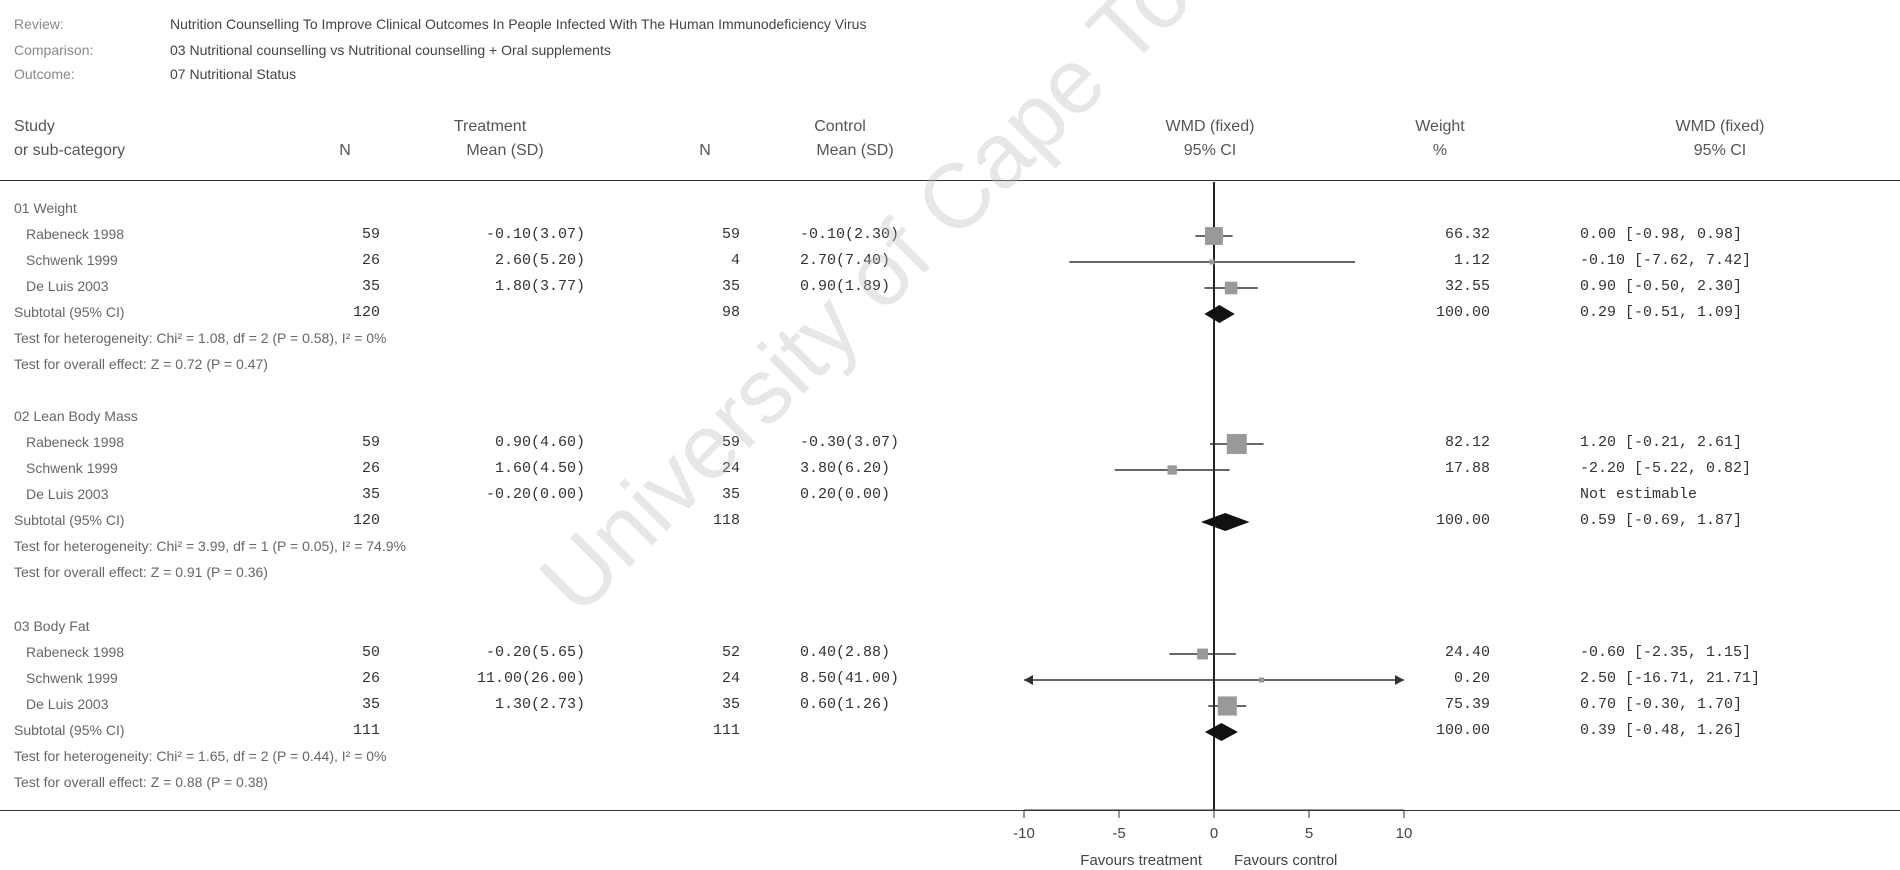 The width and height of the screenshot is (1900, 870). What do you see at coordinates (1467, 234) in the screenshot?
I see `study-weight: 66.32` at bounding box center [1467, 234].